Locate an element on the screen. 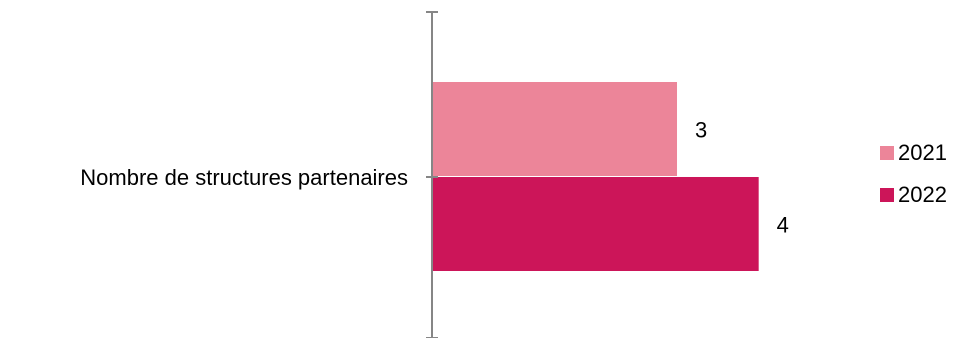  data-label-2022: 4 is located at coordinates (783, 225).